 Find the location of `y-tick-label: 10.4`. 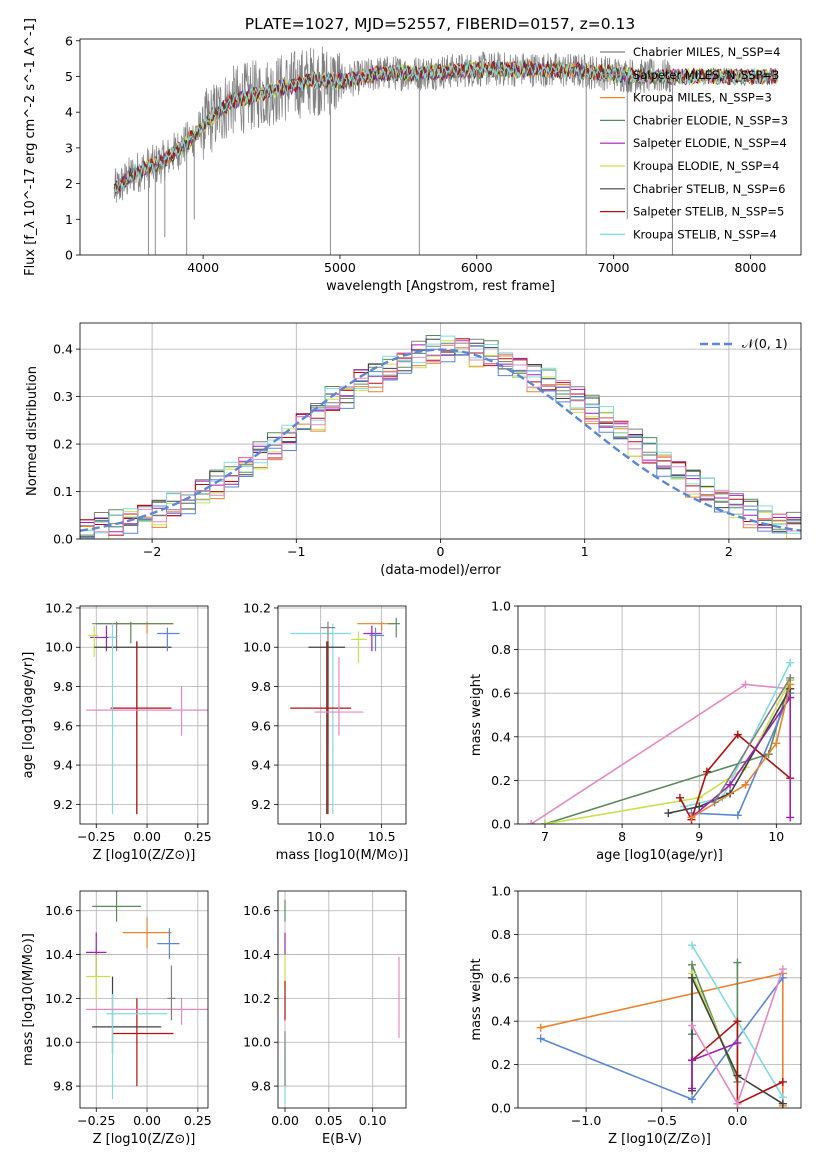

y-tick-label: 10.4 is located at coordinates (257, 954).